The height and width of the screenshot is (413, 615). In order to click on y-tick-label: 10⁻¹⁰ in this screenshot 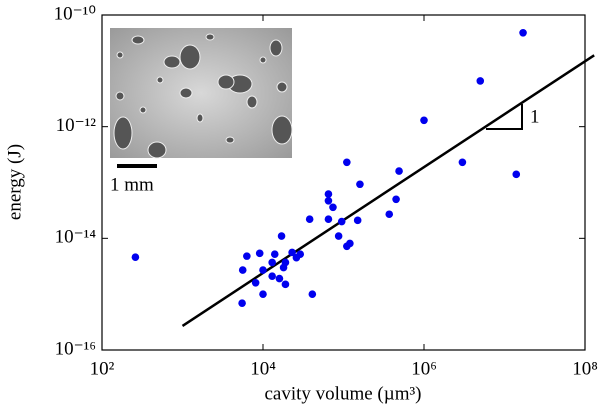, I will do `click(75, 13)`.